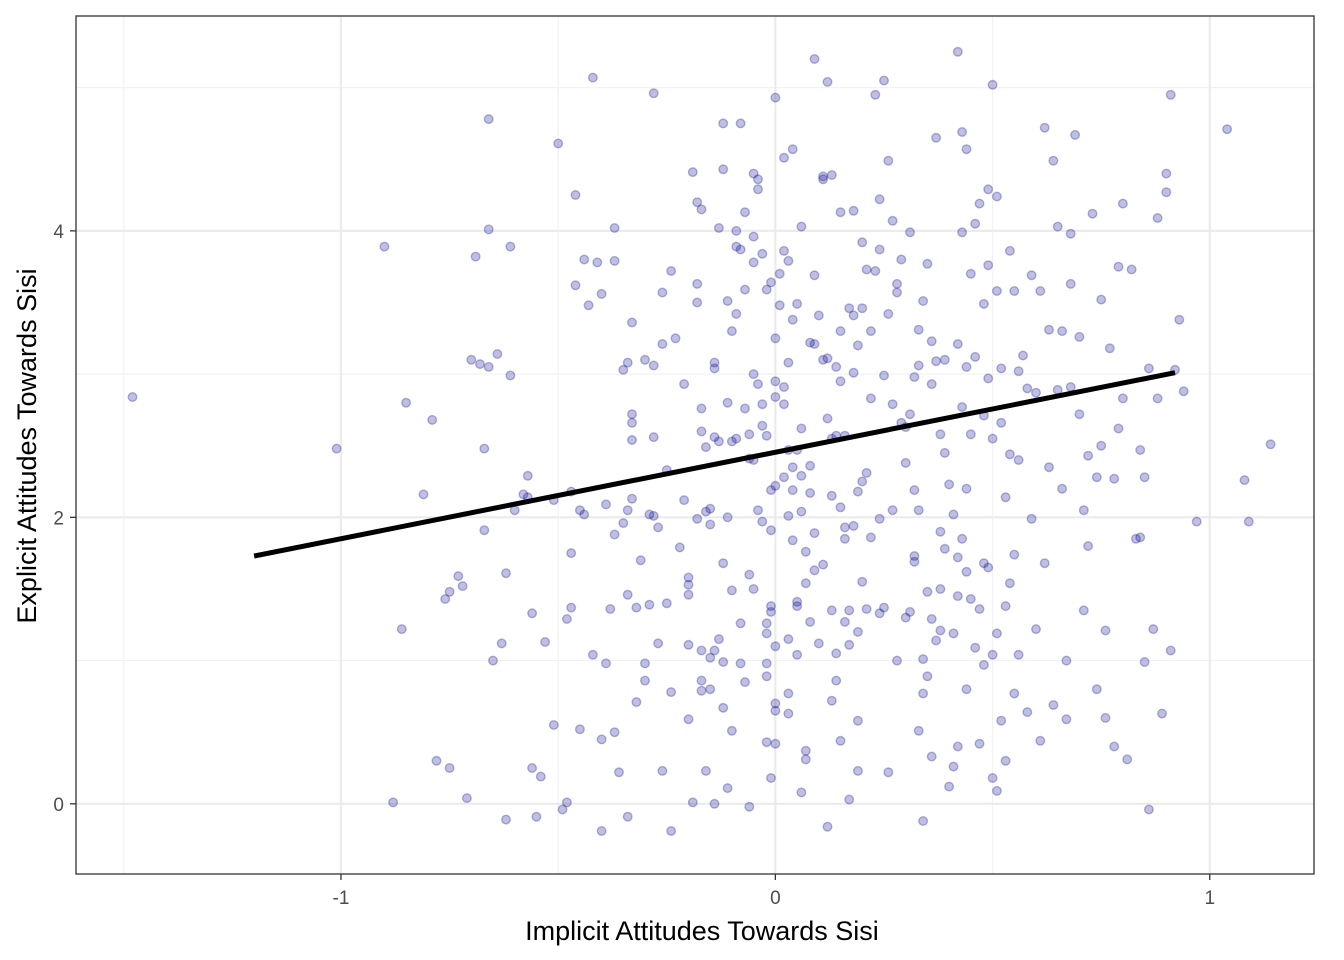 The height and width of the screenshot is (960, 1344). Describe the element at coordinates (64, 519) in the screenshot. I see `y-axis-ticks: 0 2 4` at that location.